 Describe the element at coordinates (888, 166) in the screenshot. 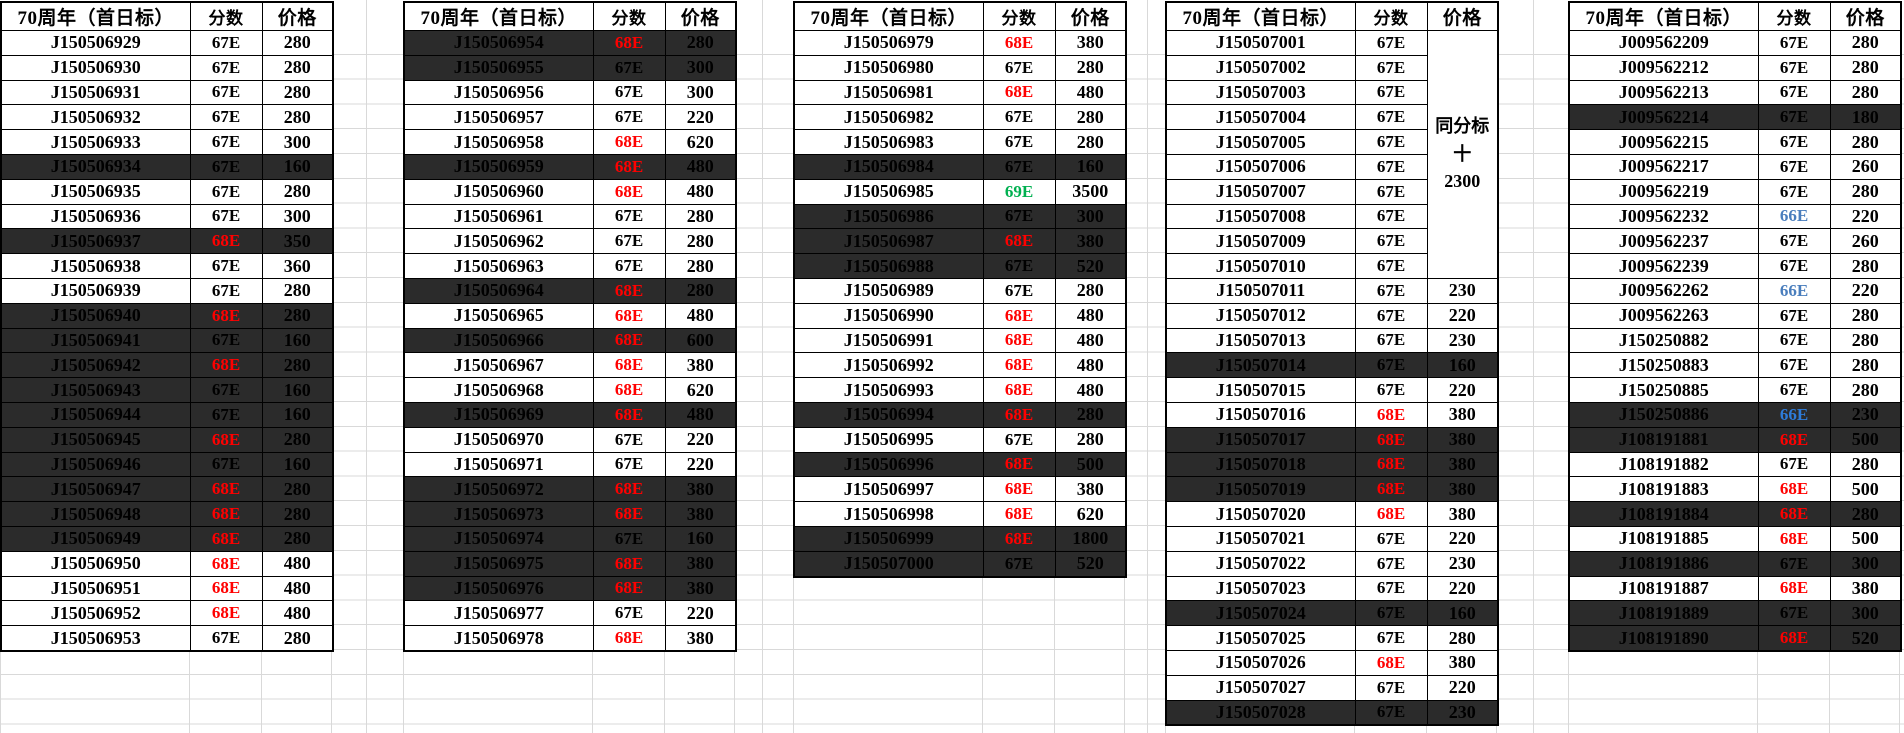

I see `cell-serial: J150506984` at that location.